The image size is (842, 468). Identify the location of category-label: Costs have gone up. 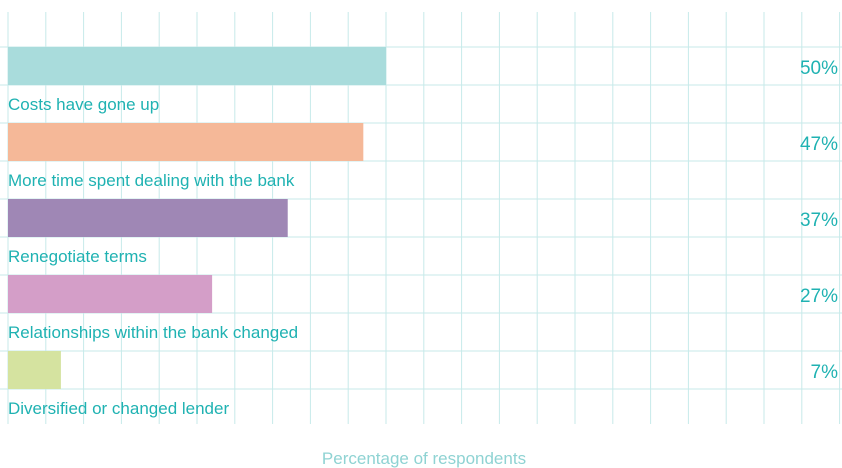
(83, 104).